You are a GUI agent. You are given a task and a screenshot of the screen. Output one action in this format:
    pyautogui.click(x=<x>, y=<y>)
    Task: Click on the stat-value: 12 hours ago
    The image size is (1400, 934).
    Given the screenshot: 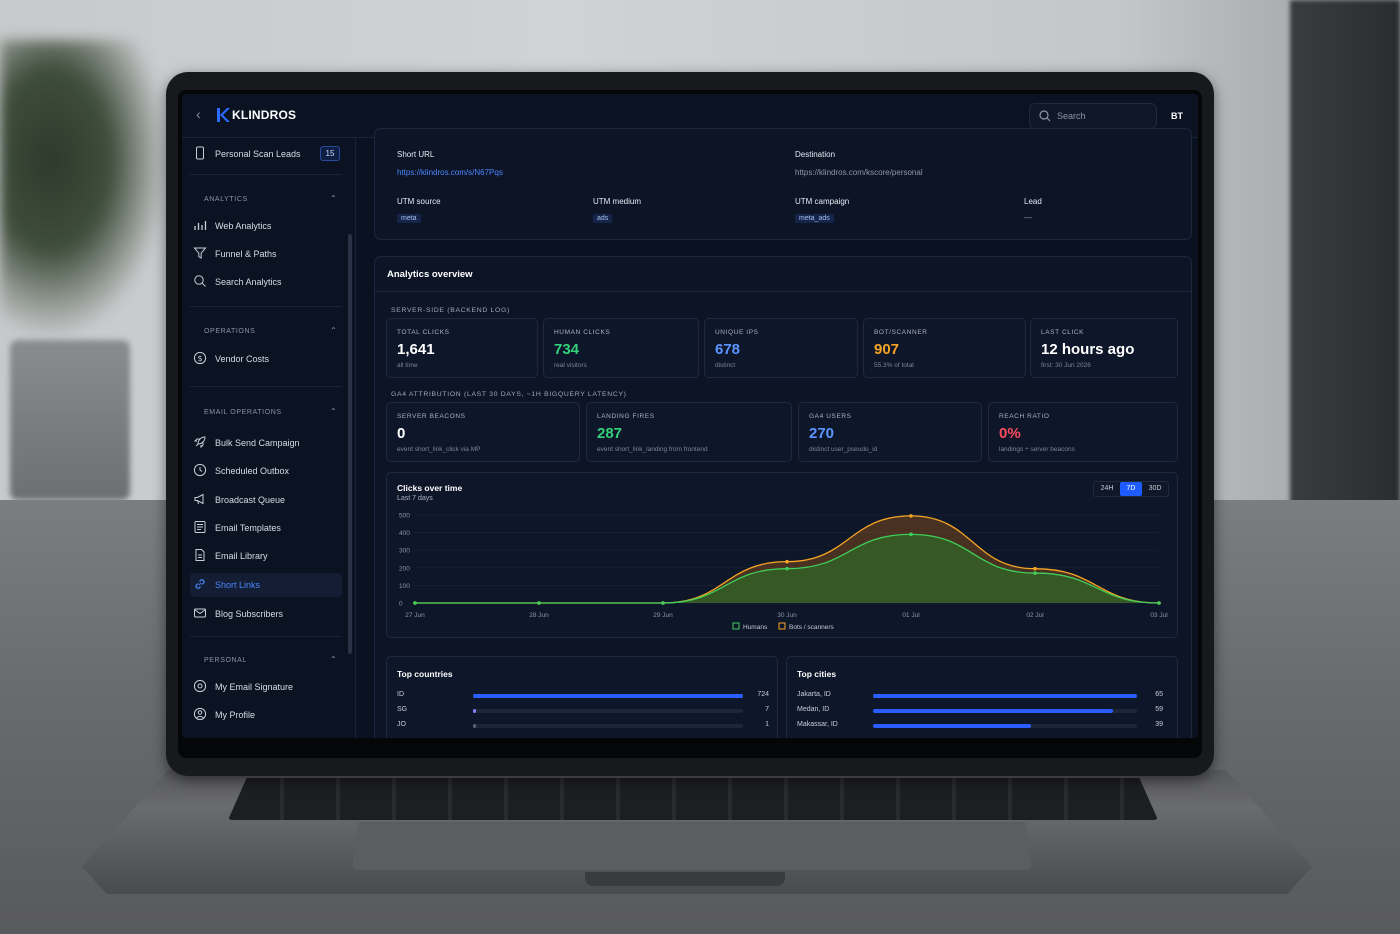 What is the action you would take?
    pyautogui.click(x=1088, y=349)
    